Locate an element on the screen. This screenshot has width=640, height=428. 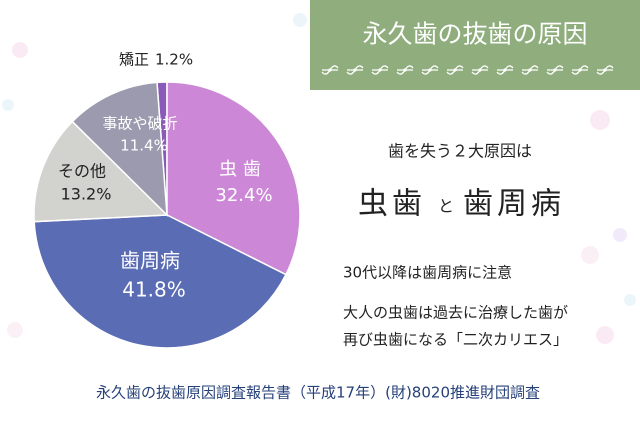
header-title: 永久歯の抜歯の原因 is located at coordinates (474, 34).